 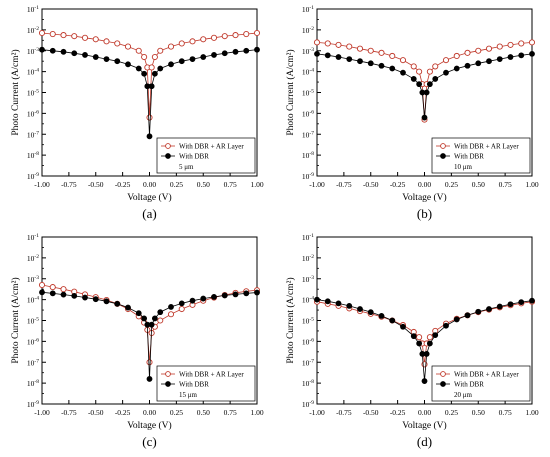 What do you see at coordinates (308, 279) in the screenshot?
I see `y-tick-label: 10⁻³` at bounding box center [308, 279].